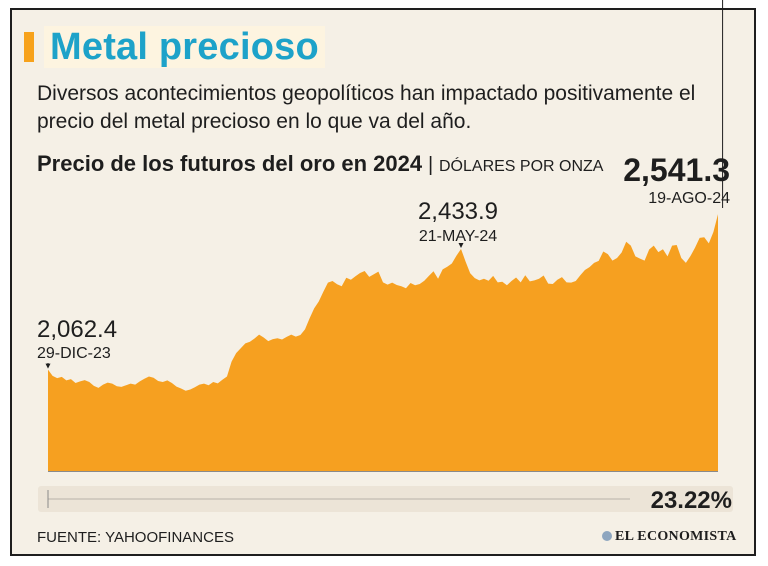 Image resolution: width=768 pixels, height=566 pixels. Describe the element at coordinates (29, 47) in the screenshot. I see `title-accent-bar` at that location.